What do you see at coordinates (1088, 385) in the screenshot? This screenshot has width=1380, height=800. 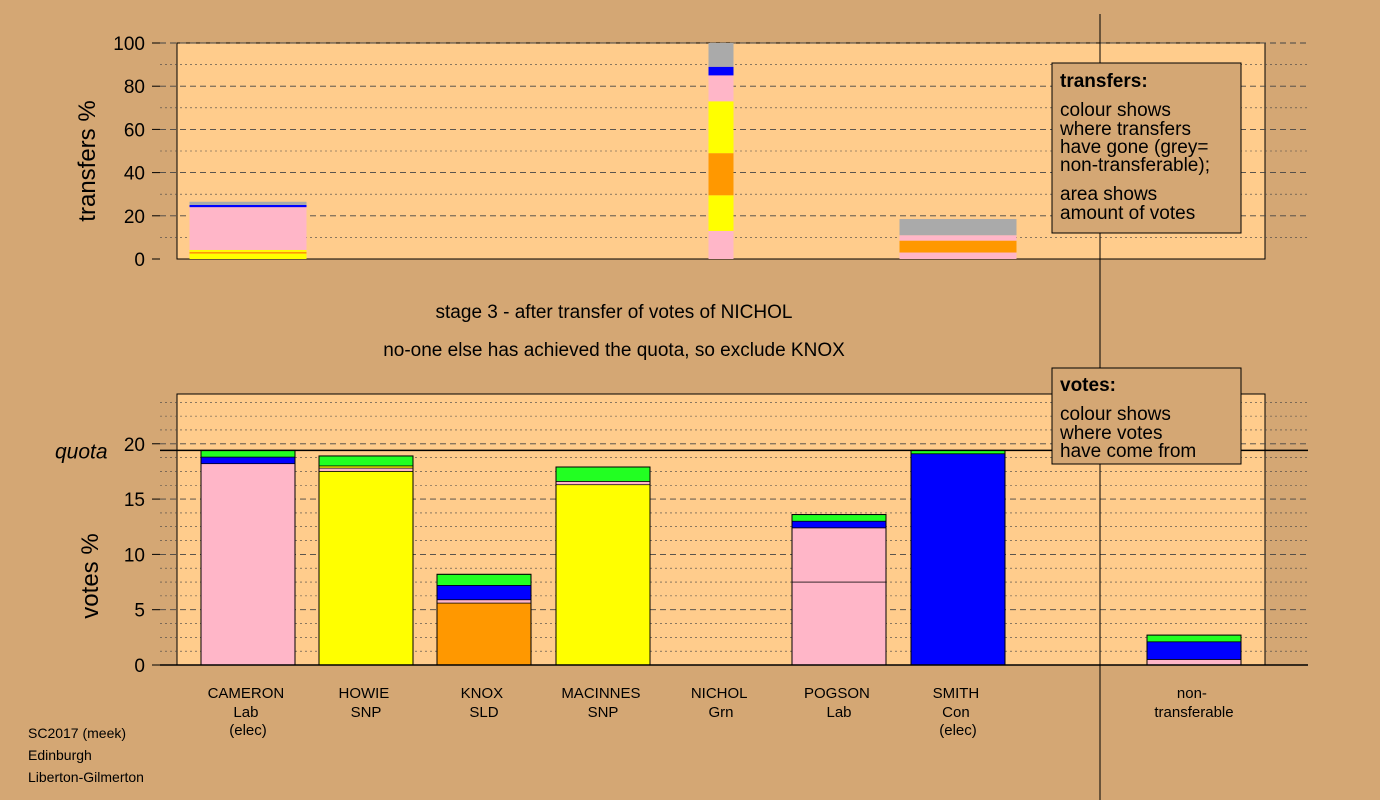 I see `votes-legend-title: votes:` at bounding box center [1088, 385].